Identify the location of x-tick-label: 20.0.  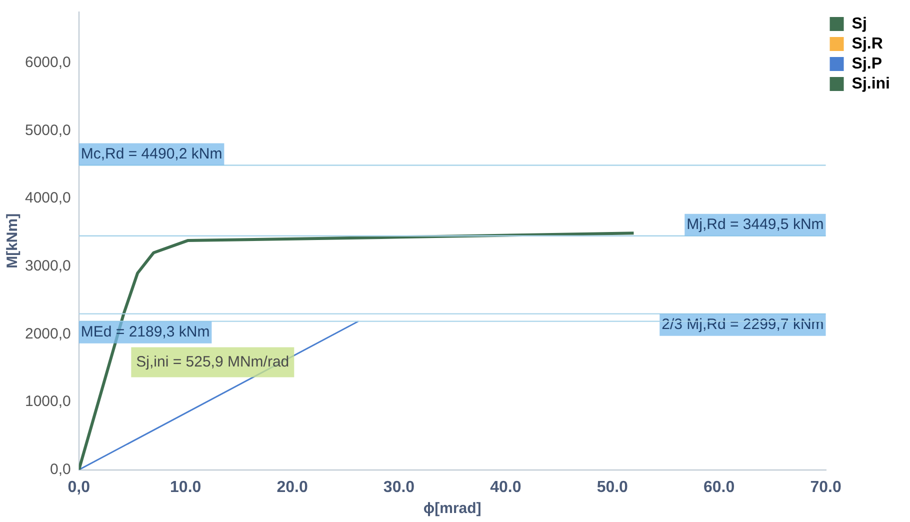
(292, 487).